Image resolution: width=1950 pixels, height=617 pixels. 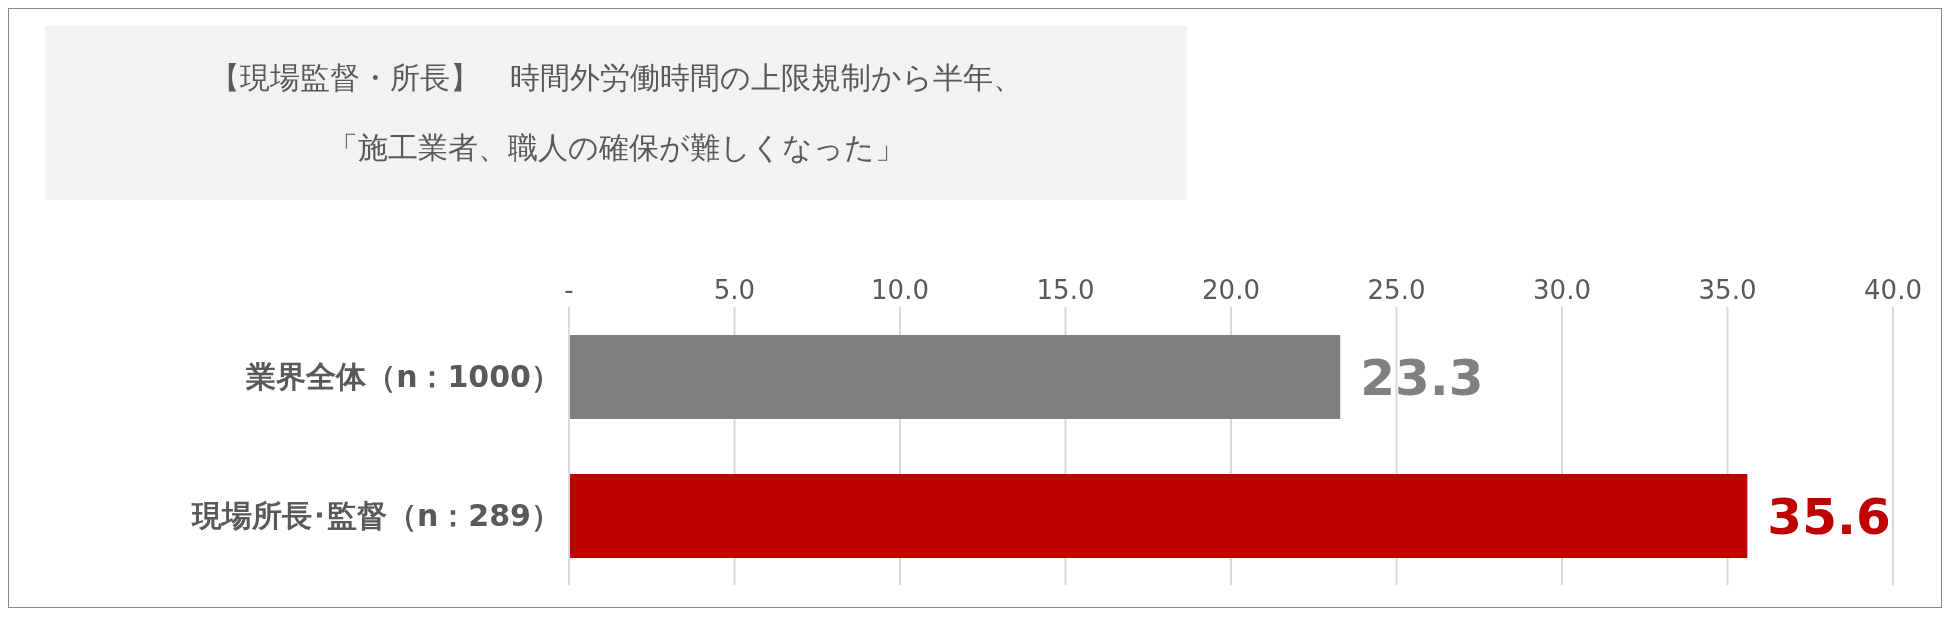 I want to click on x-tick-label: -, so click(x=569, y=290).